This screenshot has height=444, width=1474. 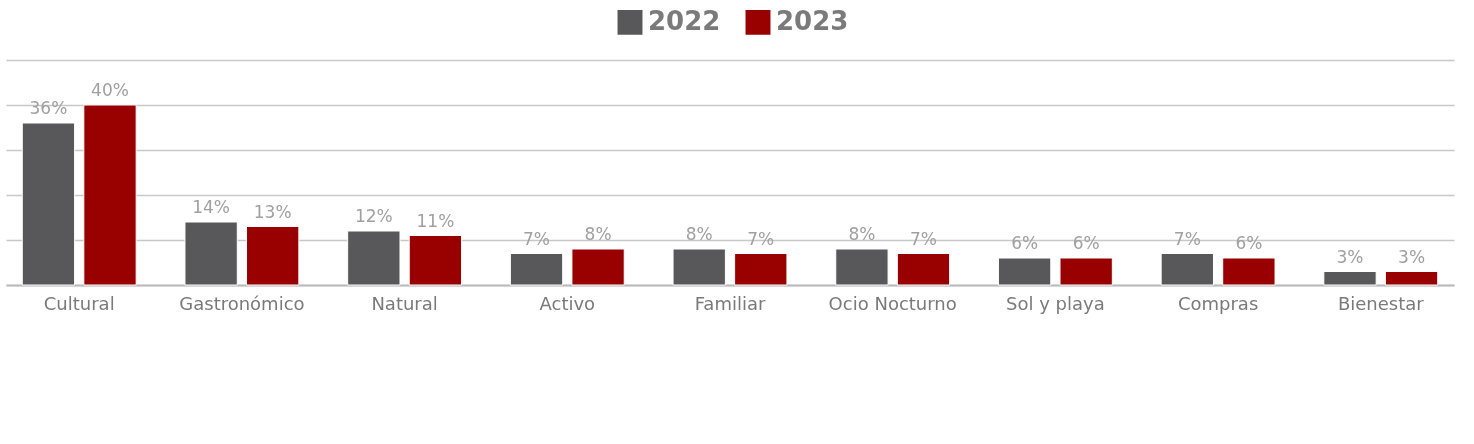 I want to click on data-label: 13%, so click(x=272, y=211).